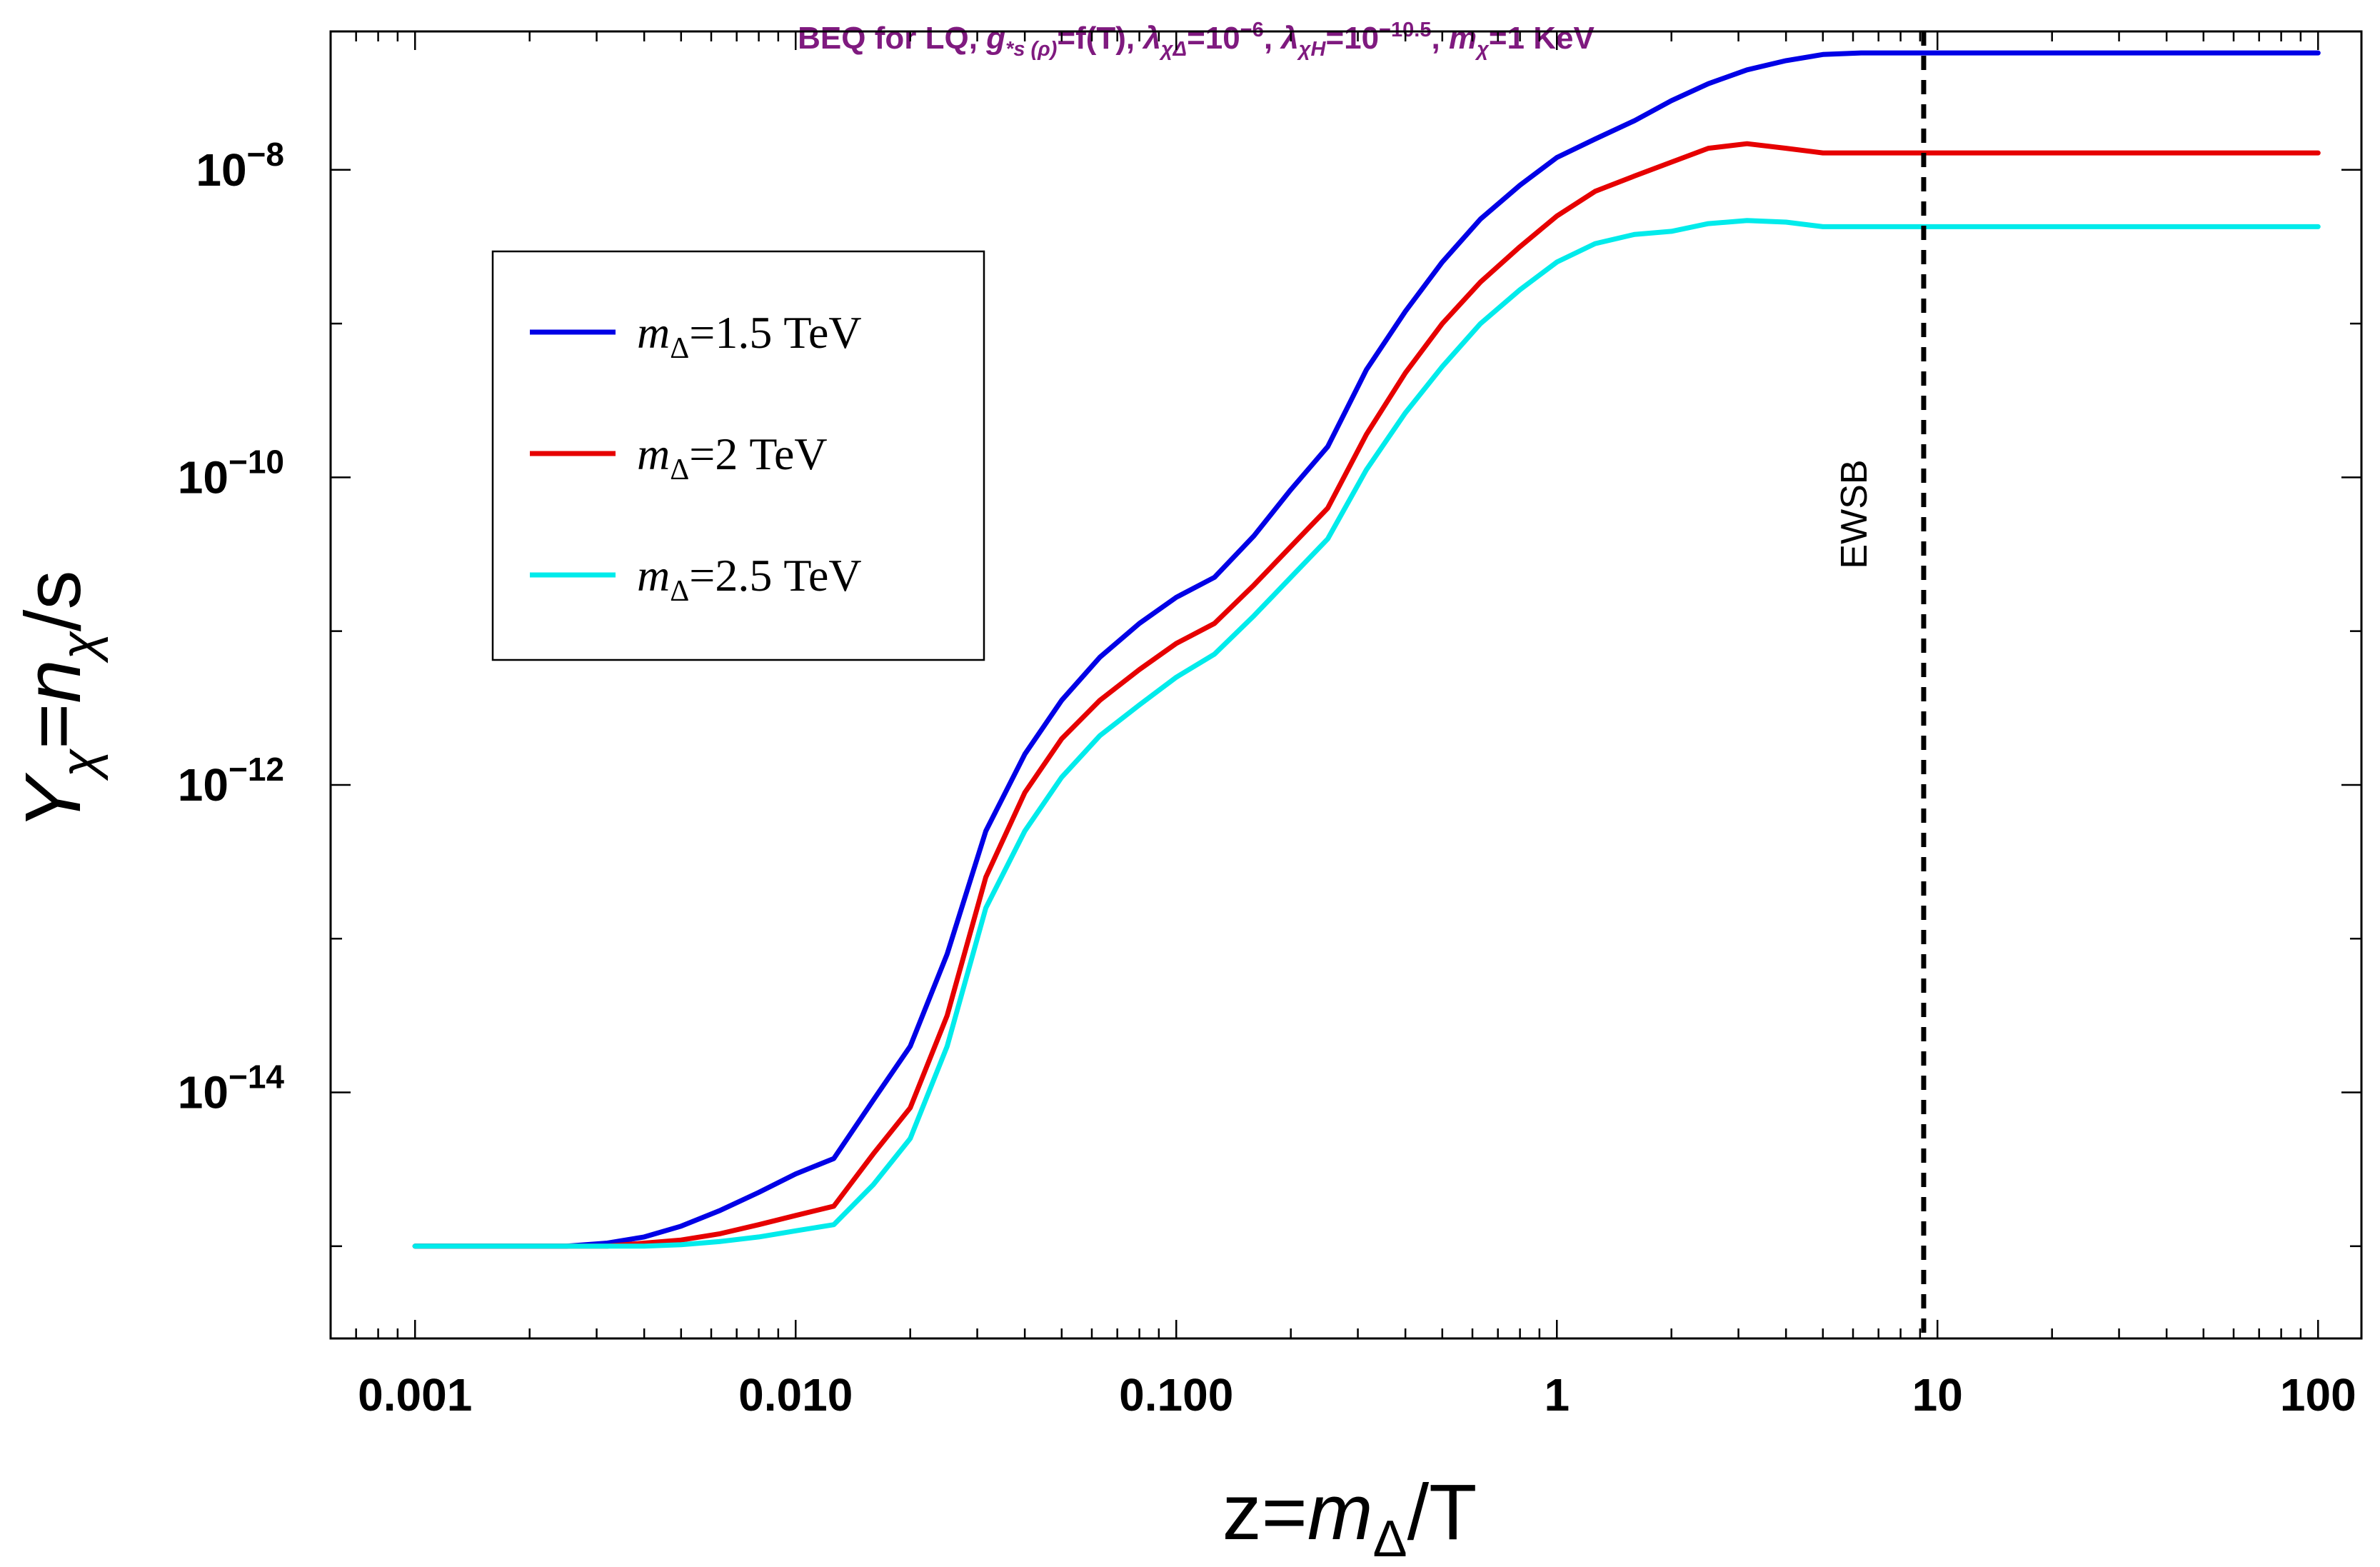  What do you see at coordinates (256, 461) in the screenshot?
I see `y-tick-exponent: −10` at bounding box center [256, 461].